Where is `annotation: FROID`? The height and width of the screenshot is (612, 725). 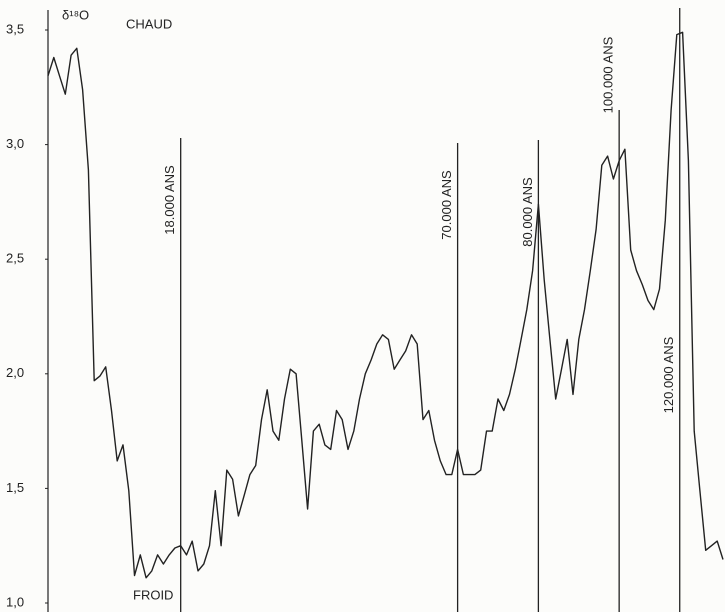
annotation: FROID is located at coordinates (153, 594).